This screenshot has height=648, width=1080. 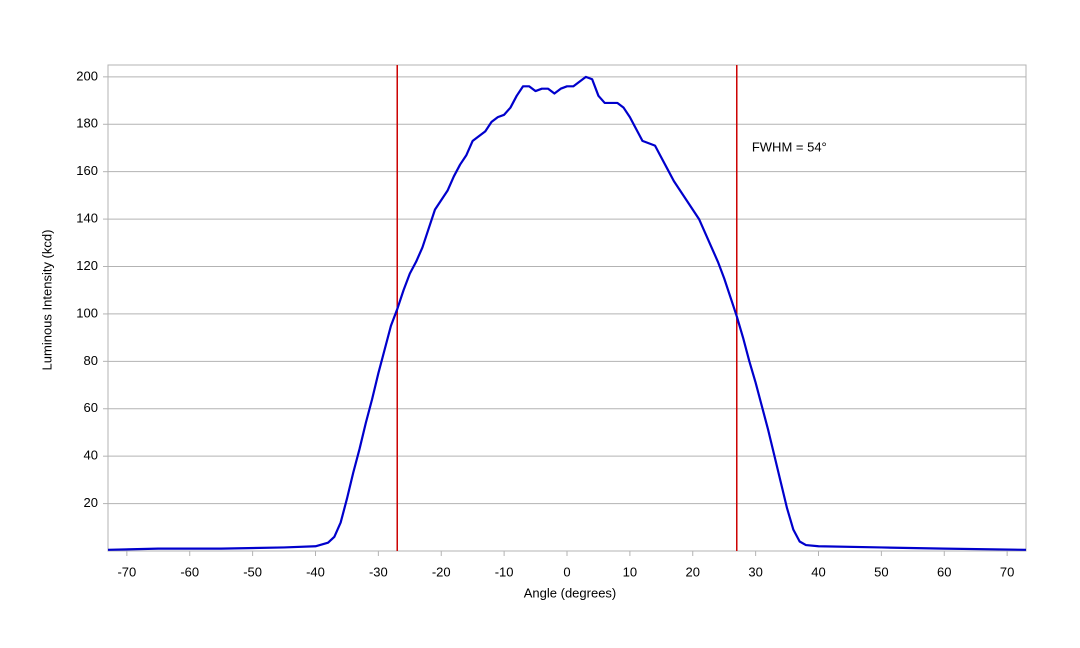 I want to click on x-tick-label: -30, so click(x=378, y=571).